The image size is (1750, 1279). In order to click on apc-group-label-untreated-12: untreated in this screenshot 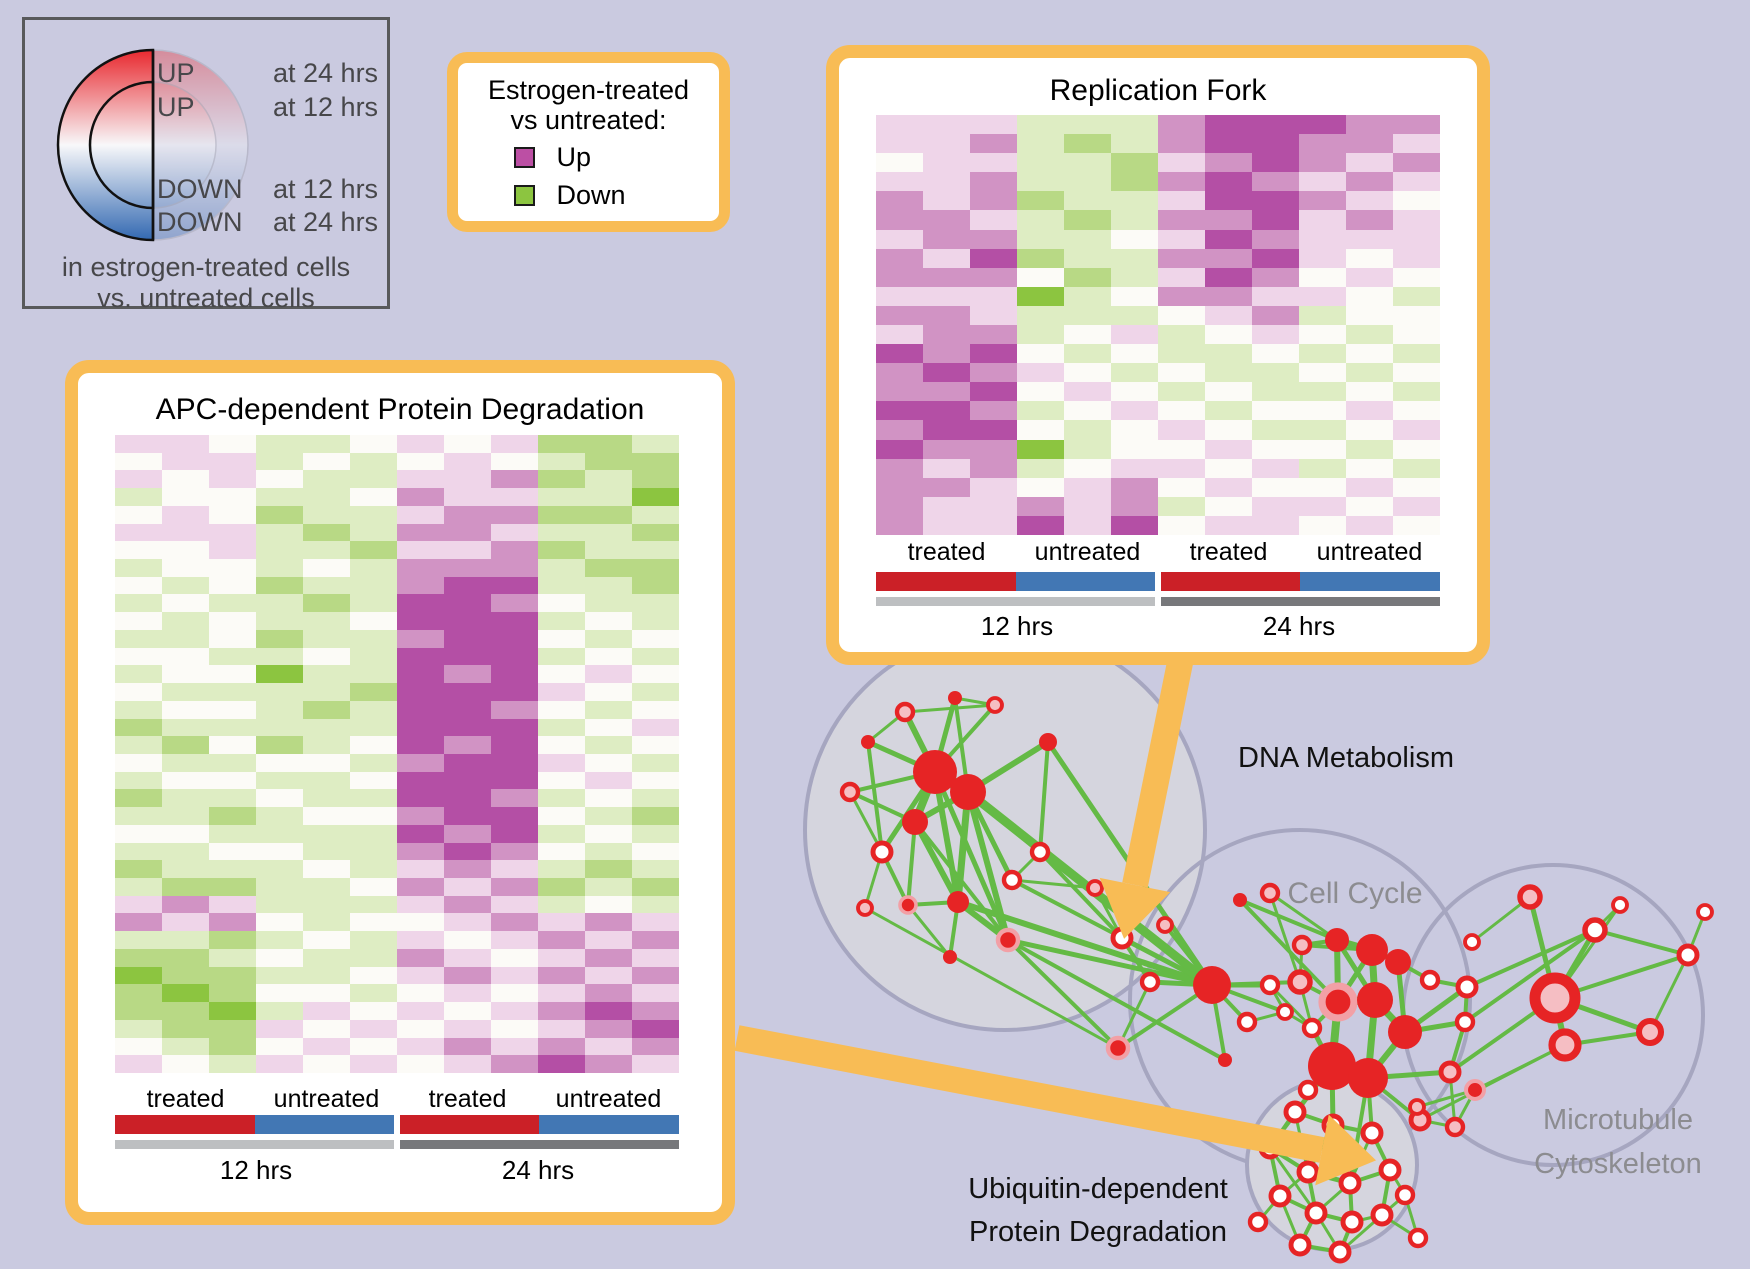, I will do `click(326, 1099)`.